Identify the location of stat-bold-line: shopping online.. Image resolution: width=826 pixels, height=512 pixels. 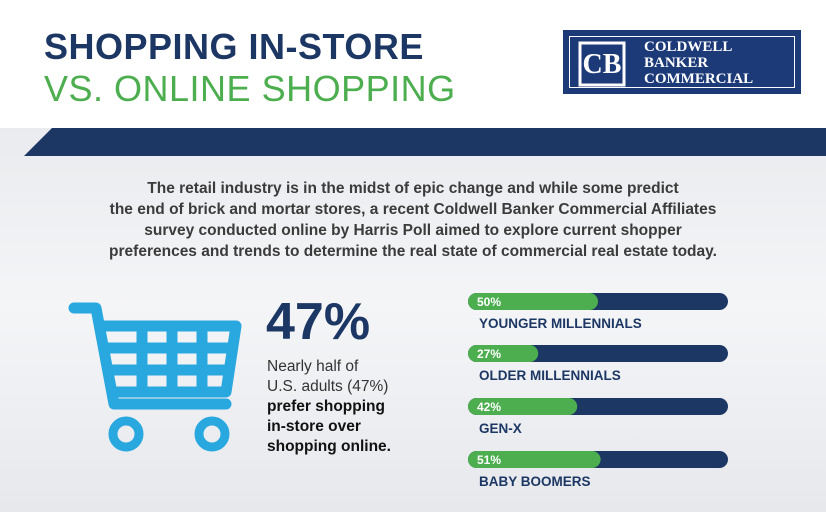
(329, 446).